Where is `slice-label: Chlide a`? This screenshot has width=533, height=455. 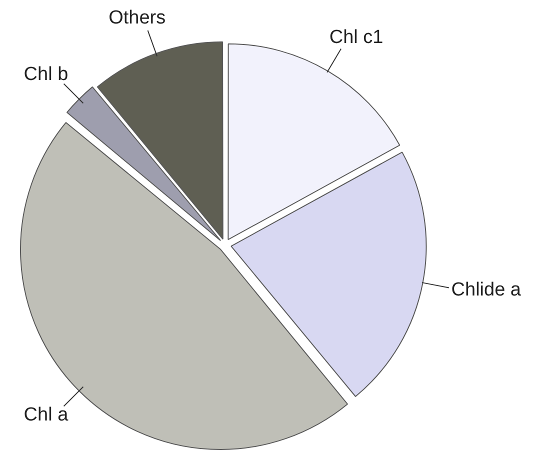
slice-label: Chlide a is located at coordinates (486, 289).